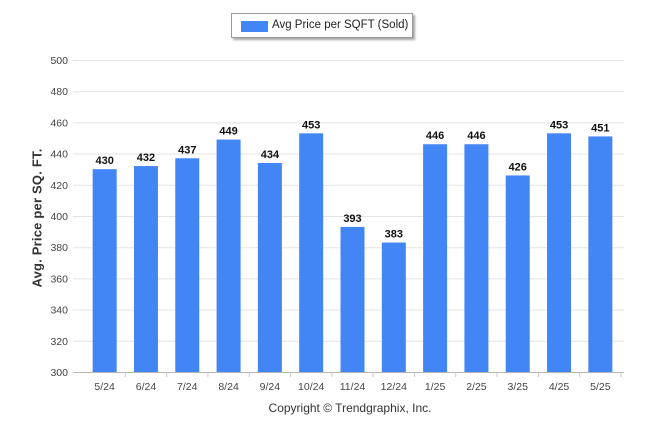 The width and height of the screenshot is (646, 434). What do you see at coordinates (340, 25) in the screenshot?
I see `legend-label: Avg Price per SQFT (Sold)` at bounding box center [340, 25].